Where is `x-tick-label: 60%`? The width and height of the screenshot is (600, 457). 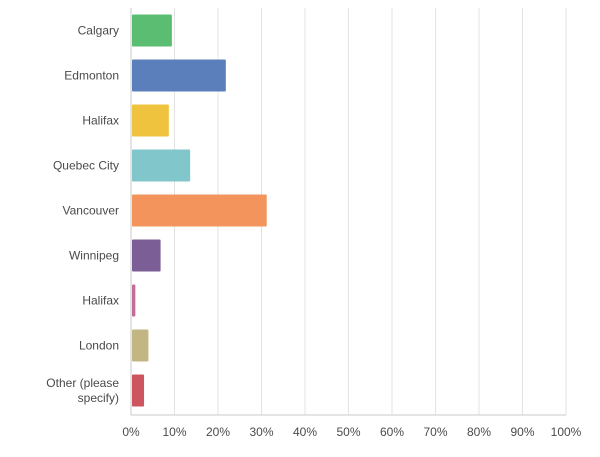
x-tick-label: 60% is located at coordinates (392, 432).